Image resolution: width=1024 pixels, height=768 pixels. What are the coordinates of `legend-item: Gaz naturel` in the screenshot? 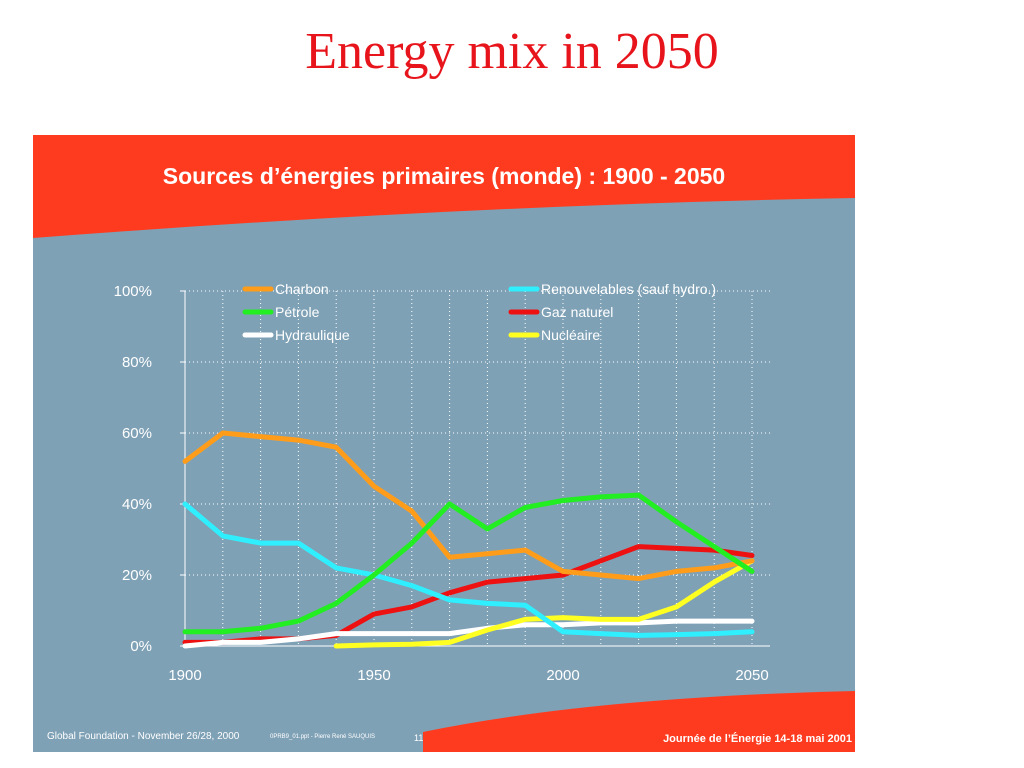 It's located at (560, 312).